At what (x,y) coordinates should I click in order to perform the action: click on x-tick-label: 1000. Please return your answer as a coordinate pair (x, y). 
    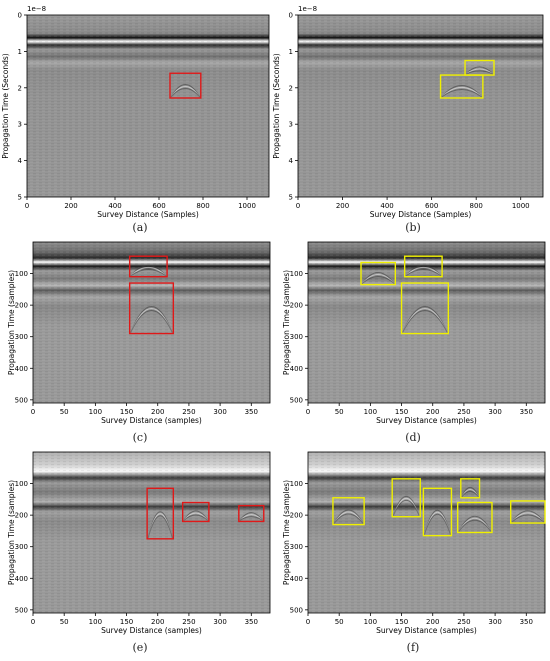
    Looking at the image, I should click on (247, 206).